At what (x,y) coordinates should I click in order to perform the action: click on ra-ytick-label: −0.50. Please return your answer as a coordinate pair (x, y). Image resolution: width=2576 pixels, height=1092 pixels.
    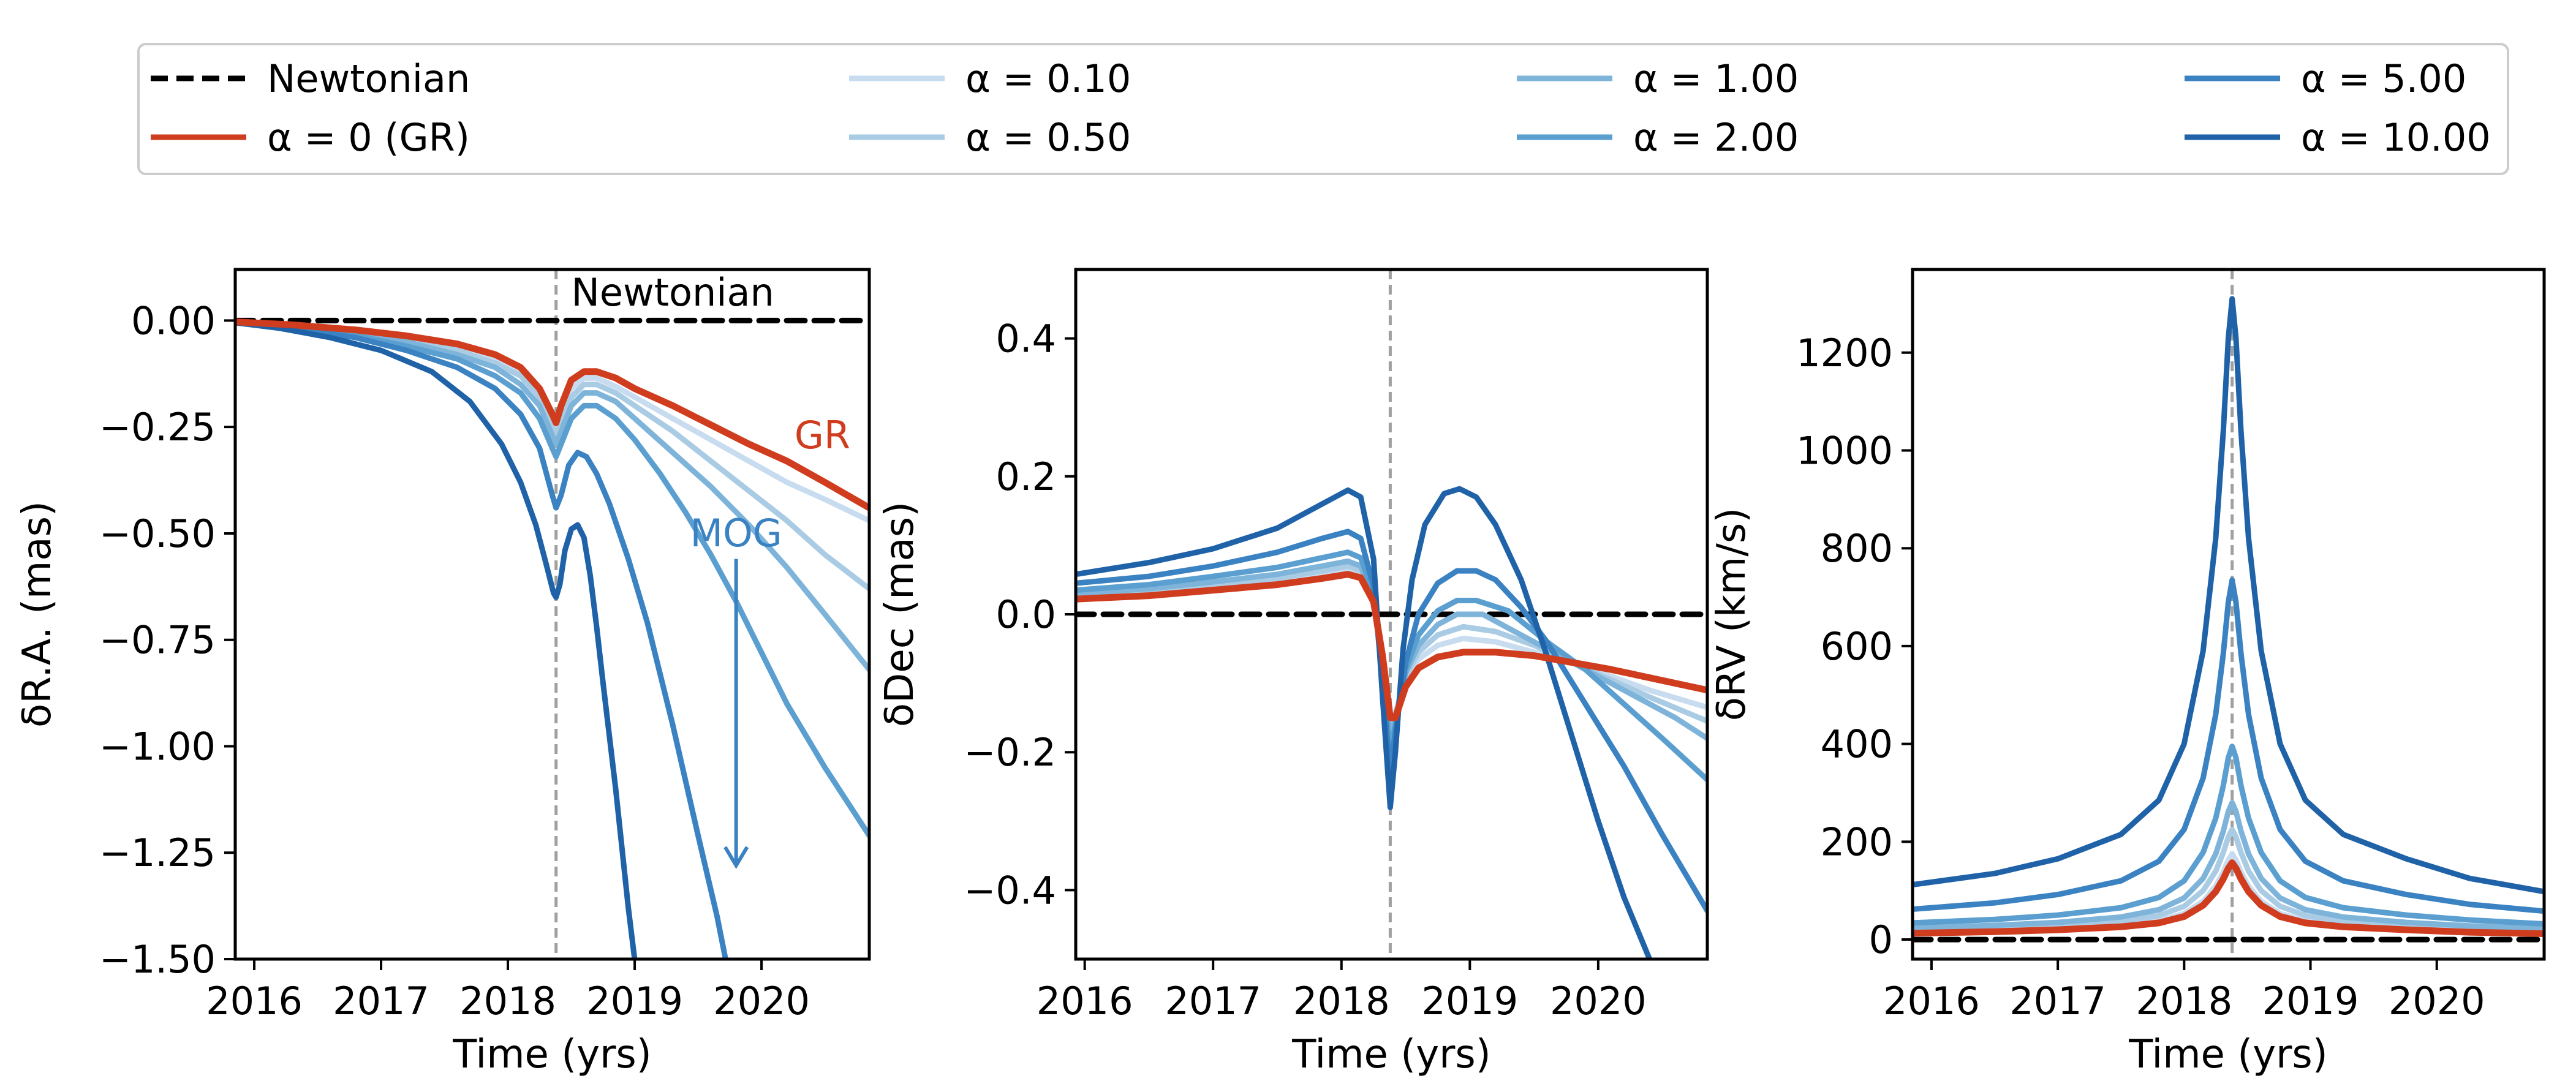
    Looking at the image, I should click on (157, 533).